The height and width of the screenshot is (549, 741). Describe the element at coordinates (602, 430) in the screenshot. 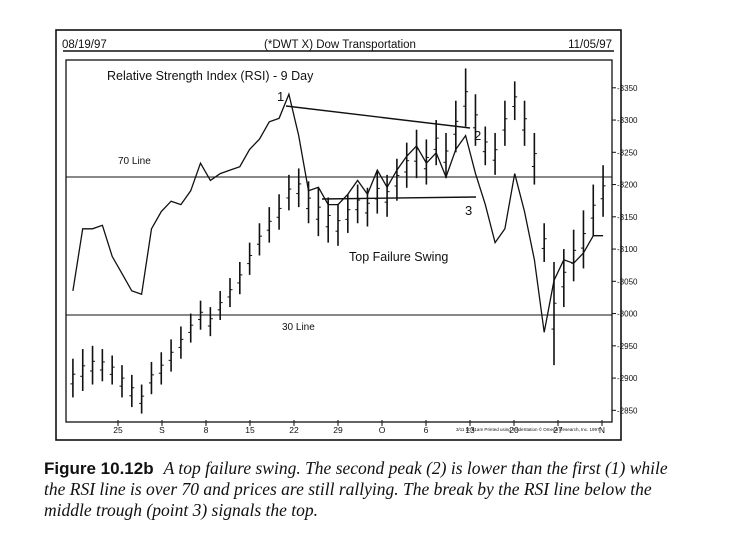

I see `date-tick-label: N` at that location.